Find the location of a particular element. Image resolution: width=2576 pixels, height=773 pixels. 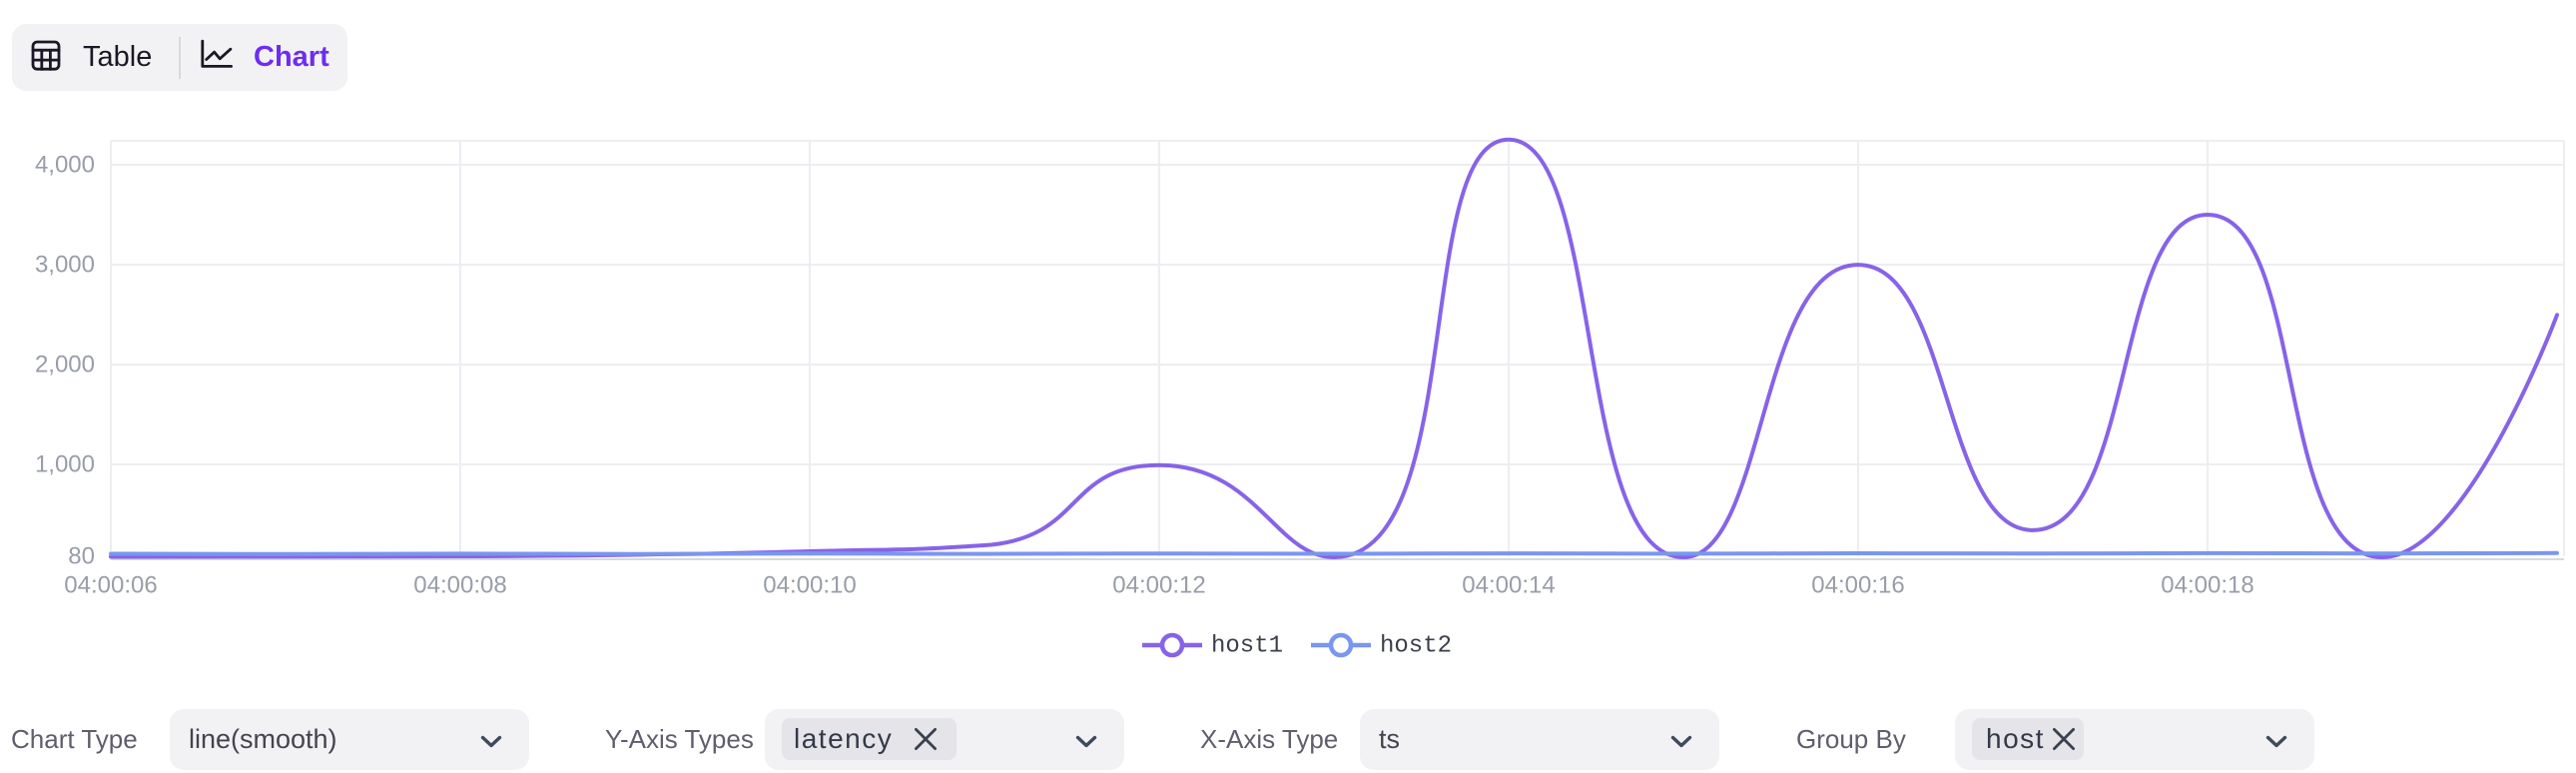

svg-text: 80 is located at coordinates (82, 556).